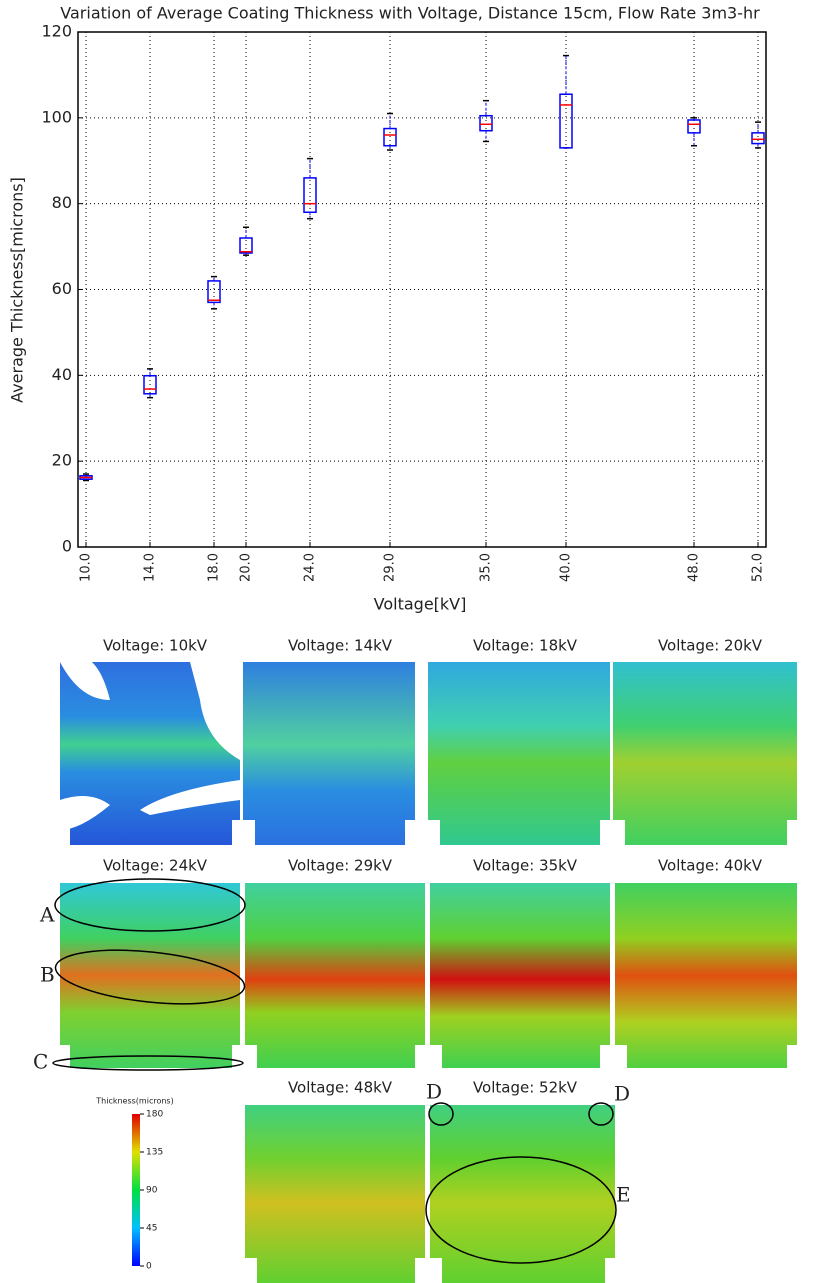 The width and height of the screenshot is (814, 1283). Describe the element at coordinates (62, 202) in the screenshot. I see `y-tick-label: 80` at that location.